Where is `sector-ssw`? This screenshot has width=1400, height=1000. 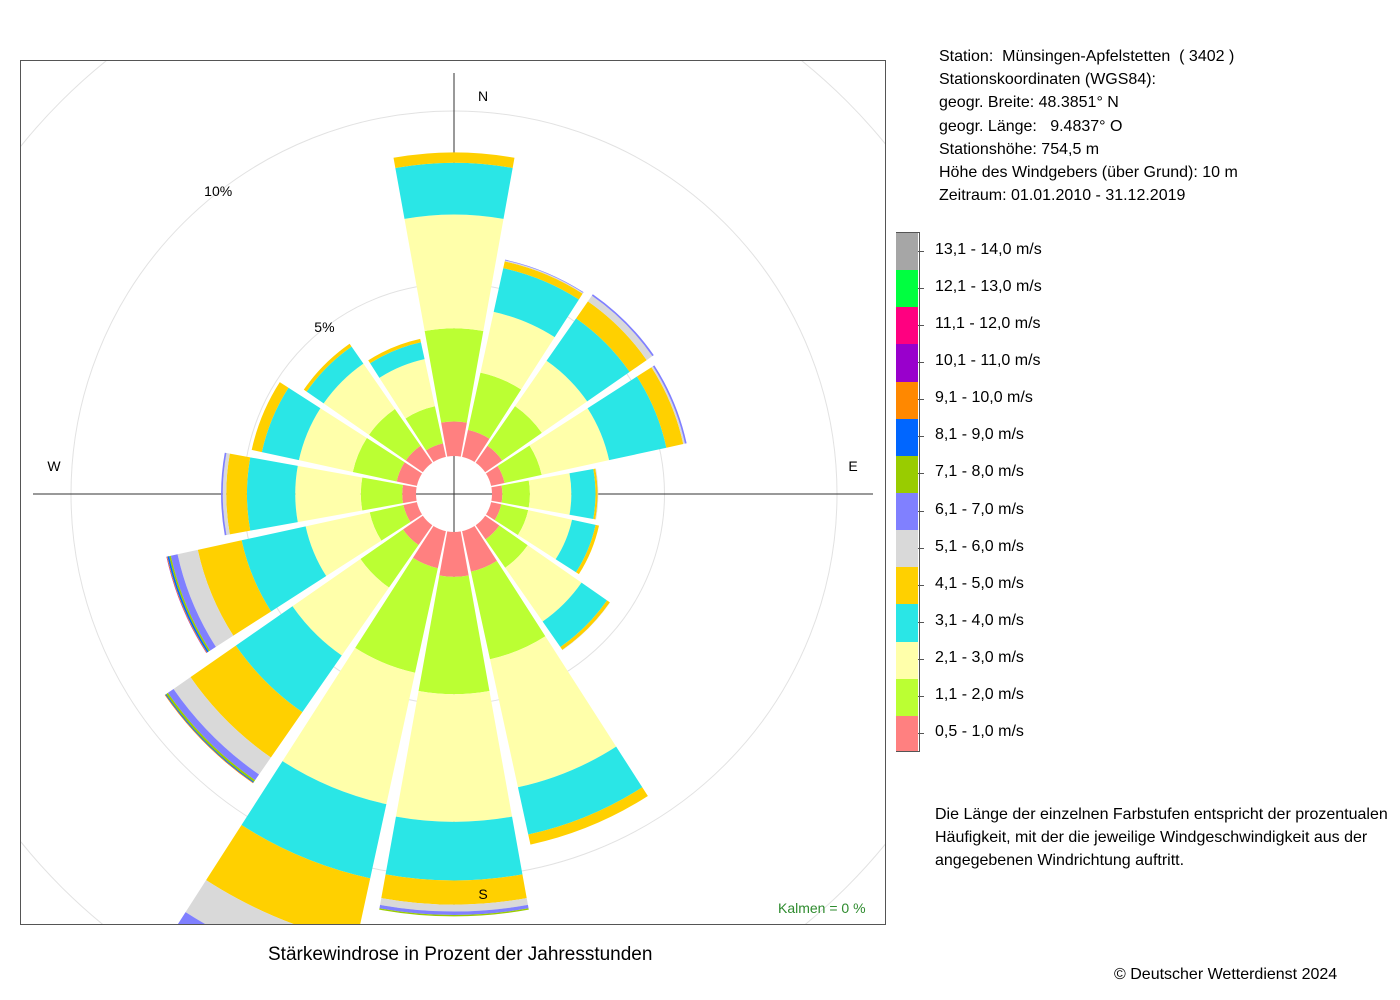
sector-ssw is located at coordinates (311, 724).